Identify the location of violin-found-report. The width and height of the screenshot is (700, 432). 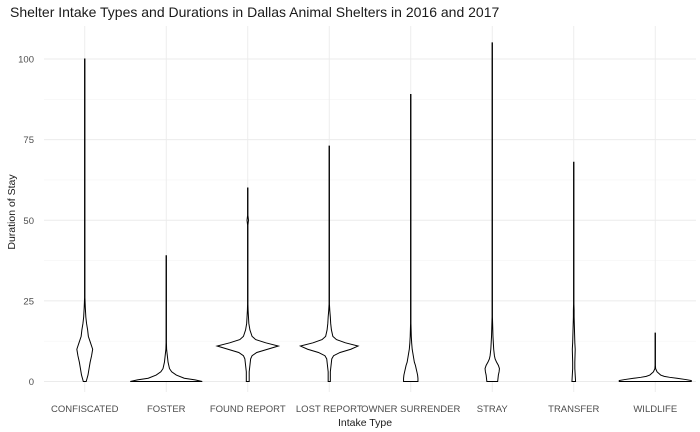
(248, 284).